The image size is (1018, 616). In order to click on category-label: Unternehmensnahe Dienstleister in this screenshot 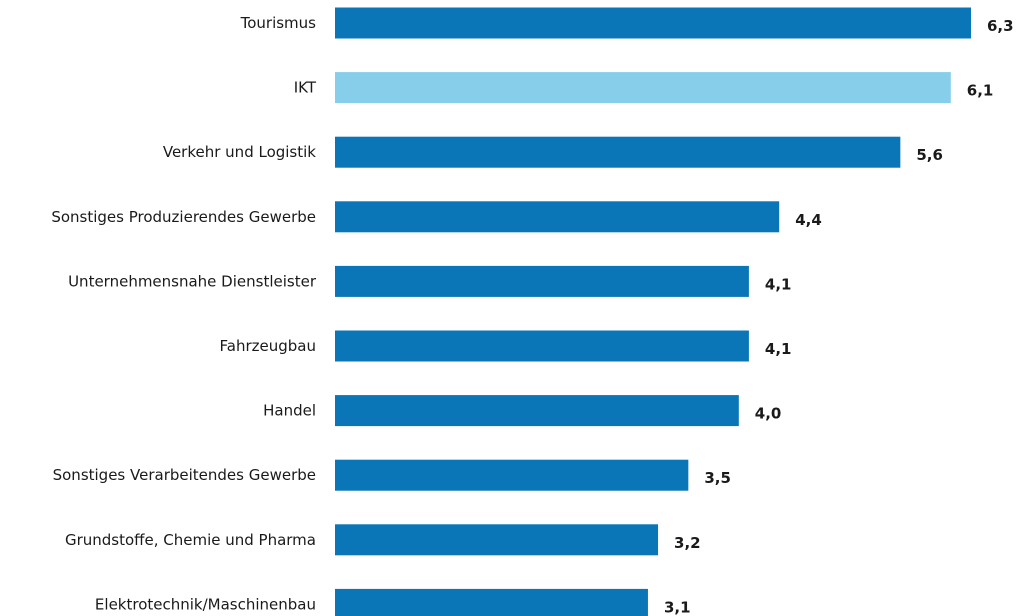, I will do `click(192, 281)`.